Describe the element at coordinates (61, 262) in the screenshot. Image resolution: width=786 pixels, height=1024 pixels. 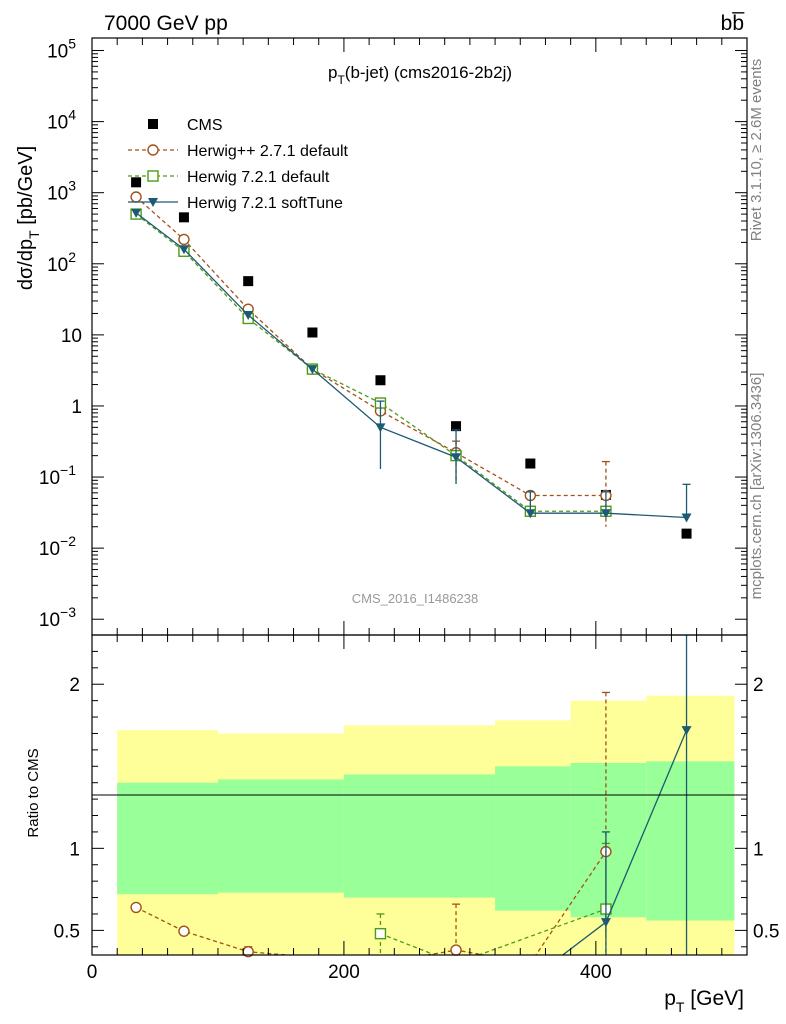
I see `y-tick-label: 10²` at that location.